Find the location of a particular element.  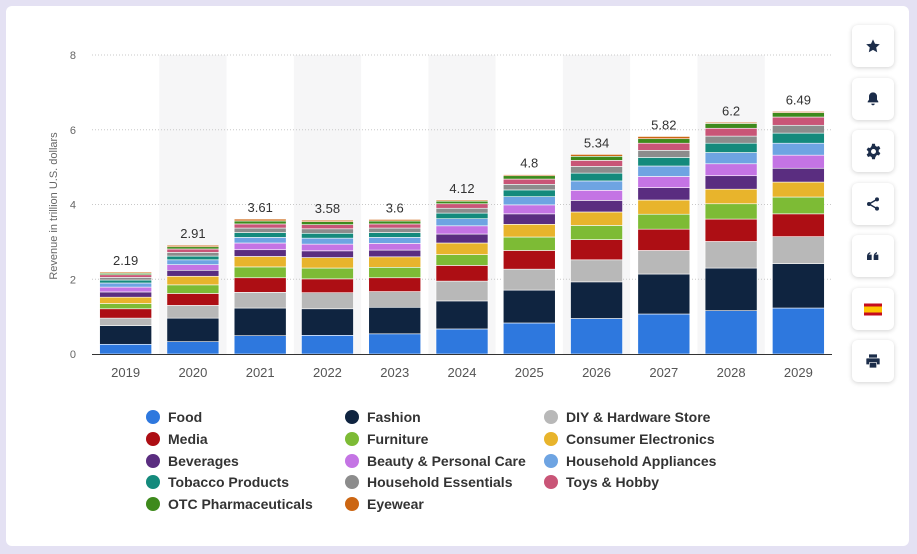

legend-item-food: Food is located at coordinates (174, 417).